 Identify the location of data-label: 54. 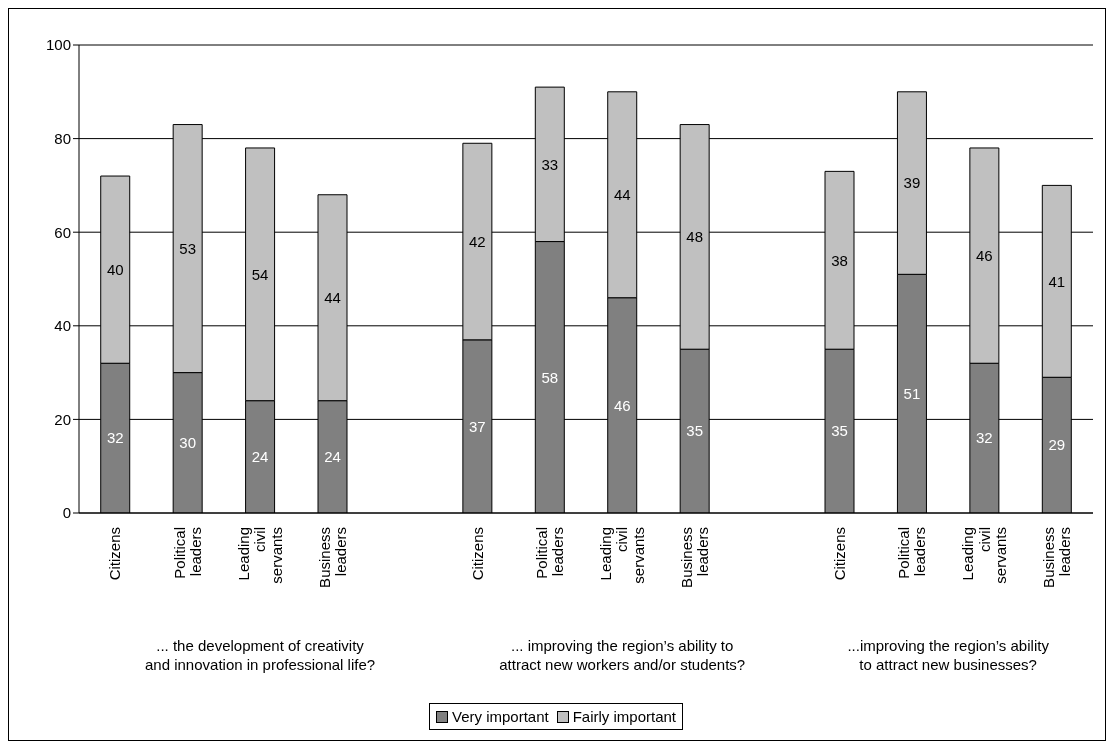
(260, 274).